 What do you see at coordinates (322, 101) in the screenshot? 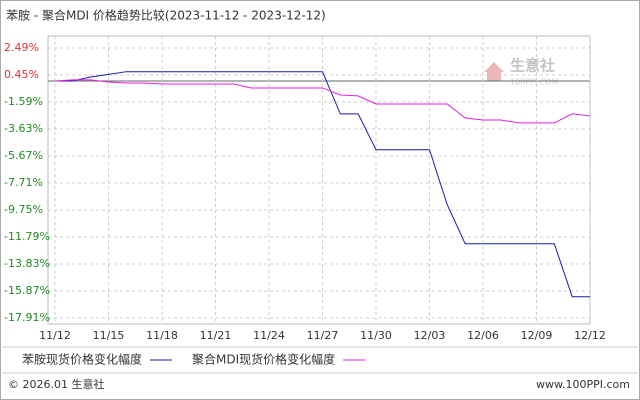
I see `series-line` at bounding box center [322, 101].